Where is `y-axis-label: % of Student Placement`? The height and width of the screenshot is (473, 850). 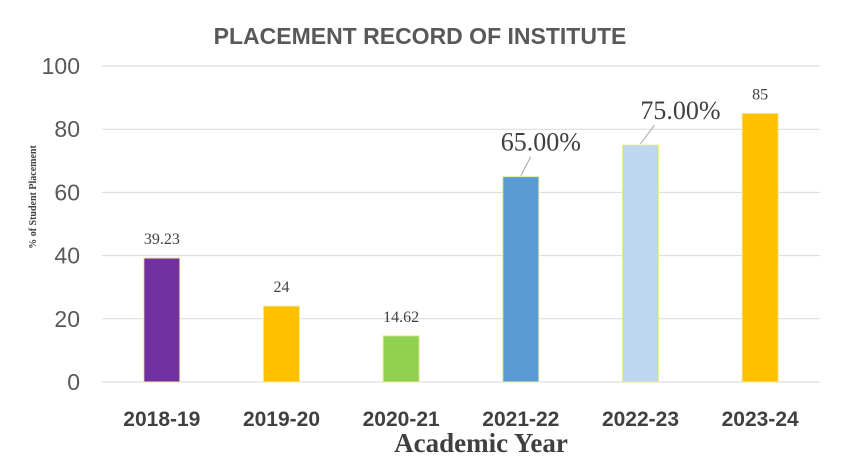
y-axis-label: % of Student Placement is located at coordinates (33, 197).